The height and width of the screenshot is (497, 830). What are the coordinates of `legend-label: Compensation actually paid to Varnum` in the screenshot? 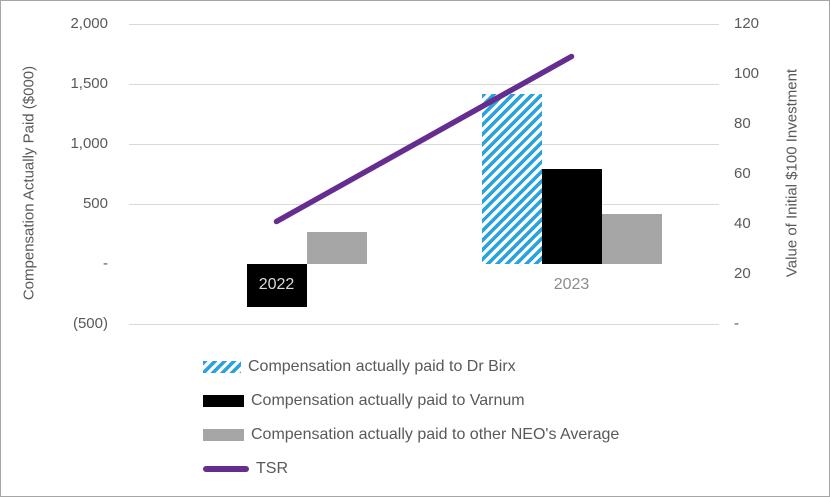 It's located at (388, 400).